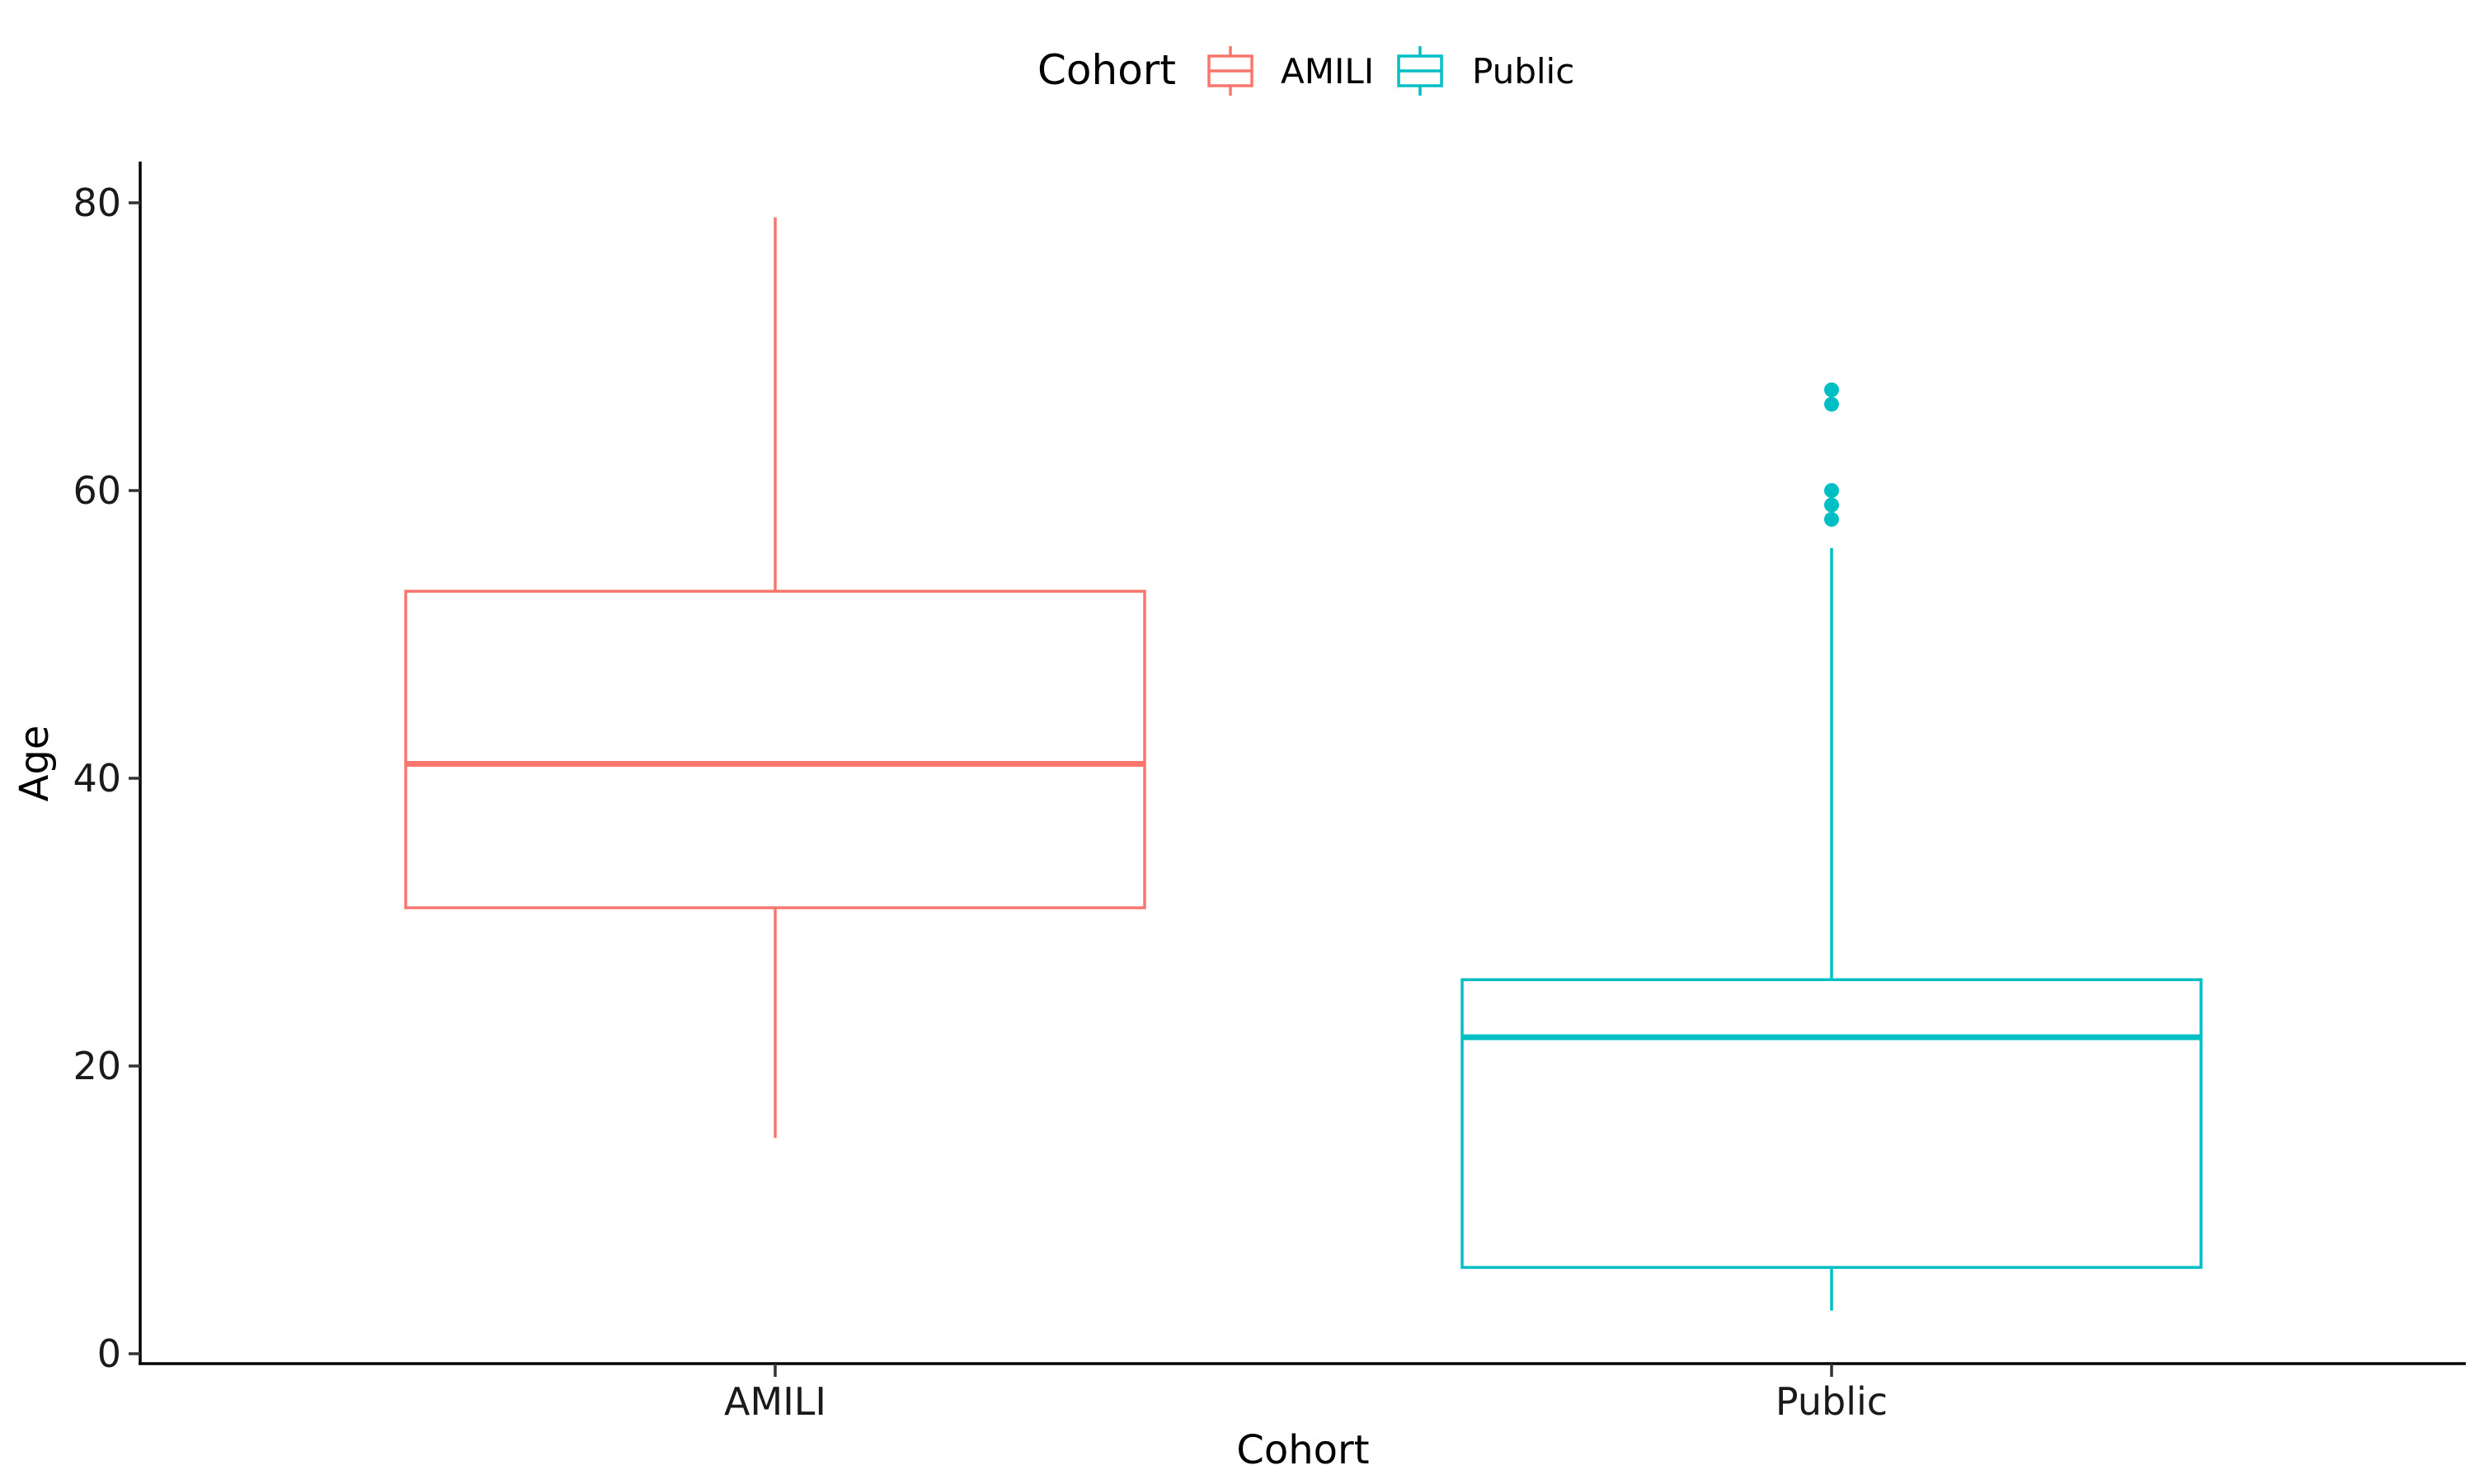  I want to click on legend: Cohort AMILI Public, so click(1305, 71).